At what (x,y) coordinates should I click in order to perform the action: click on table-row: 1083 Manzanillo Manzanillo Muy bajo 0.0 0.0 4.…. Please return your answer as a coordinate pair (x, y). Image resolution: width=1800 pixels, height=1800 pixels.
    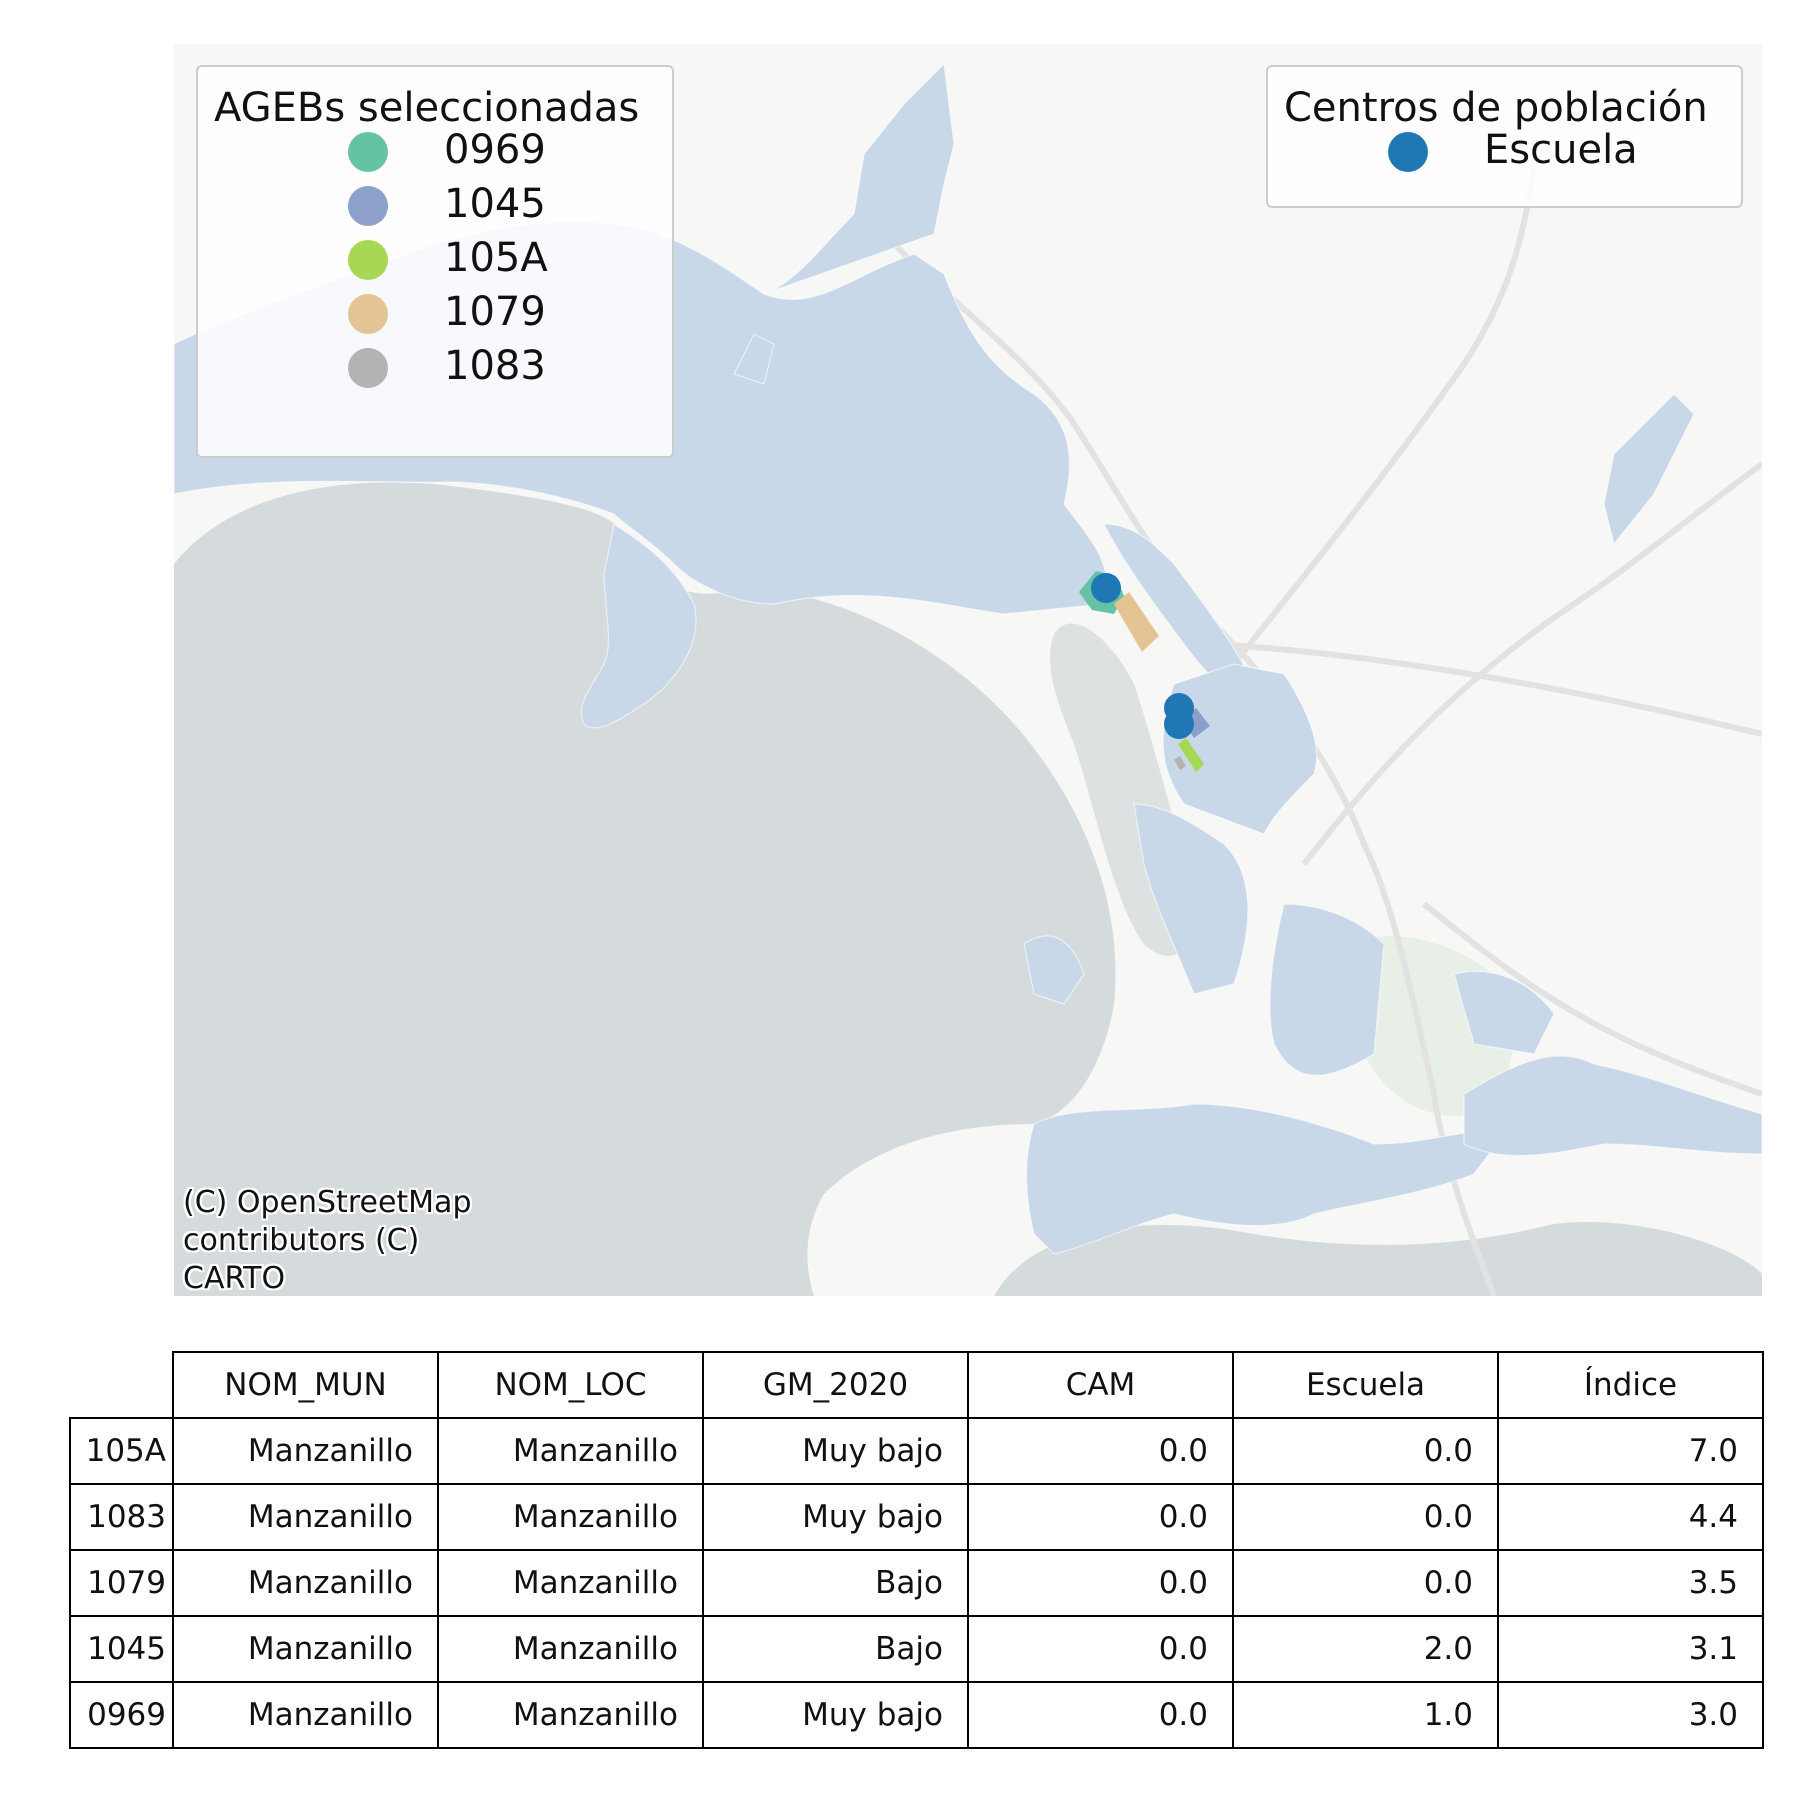
    Looking at the image, I should click on (916, 1517).